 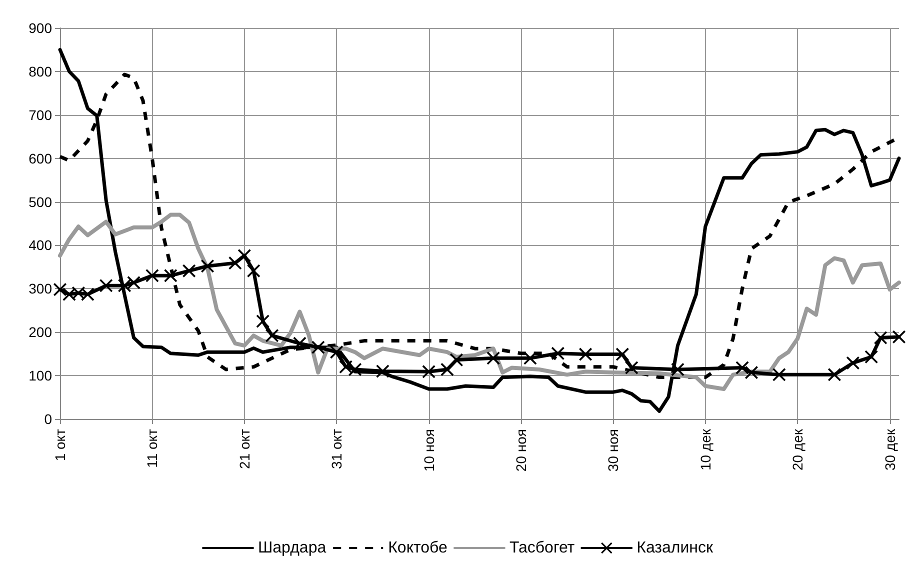 I want to click on x-tick-label: 20 ноя, so click(x=520, y=450).